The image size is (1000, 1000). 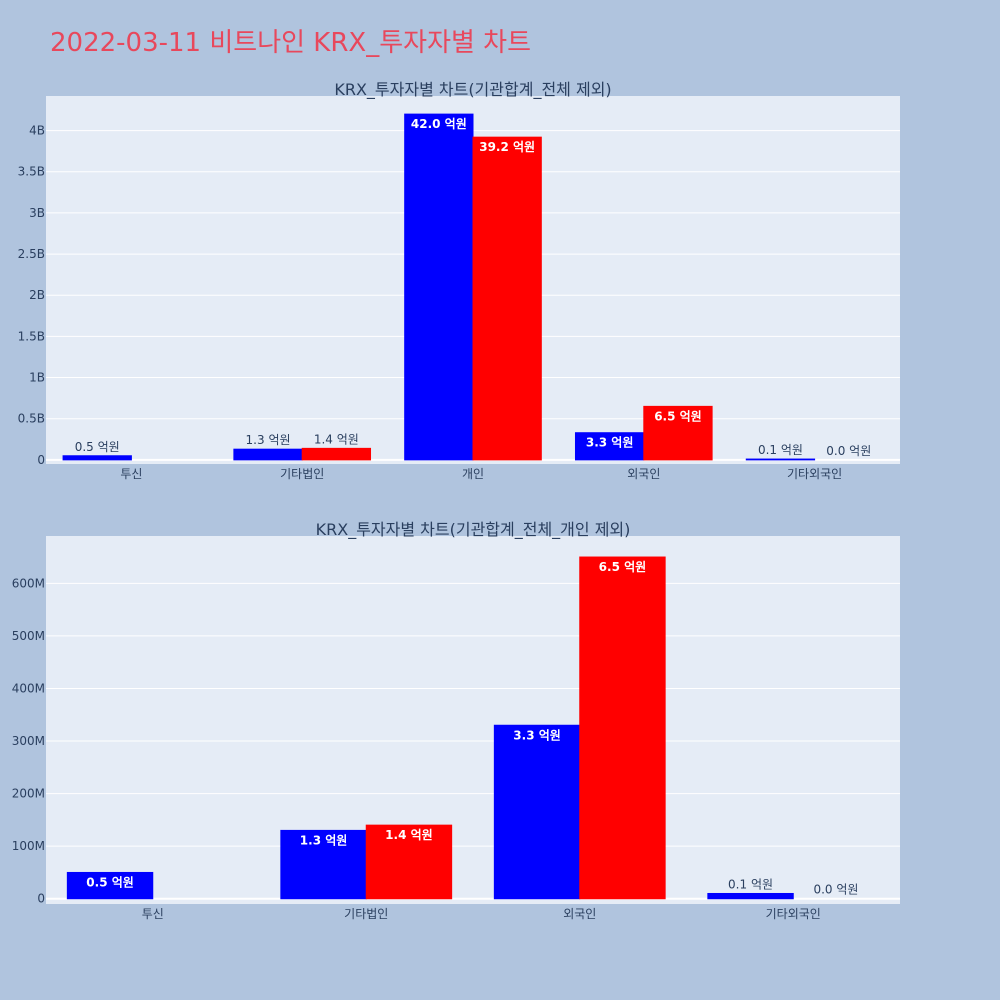 I want to click on y-tick-label: 3.5B, so click(x=31, y=172).